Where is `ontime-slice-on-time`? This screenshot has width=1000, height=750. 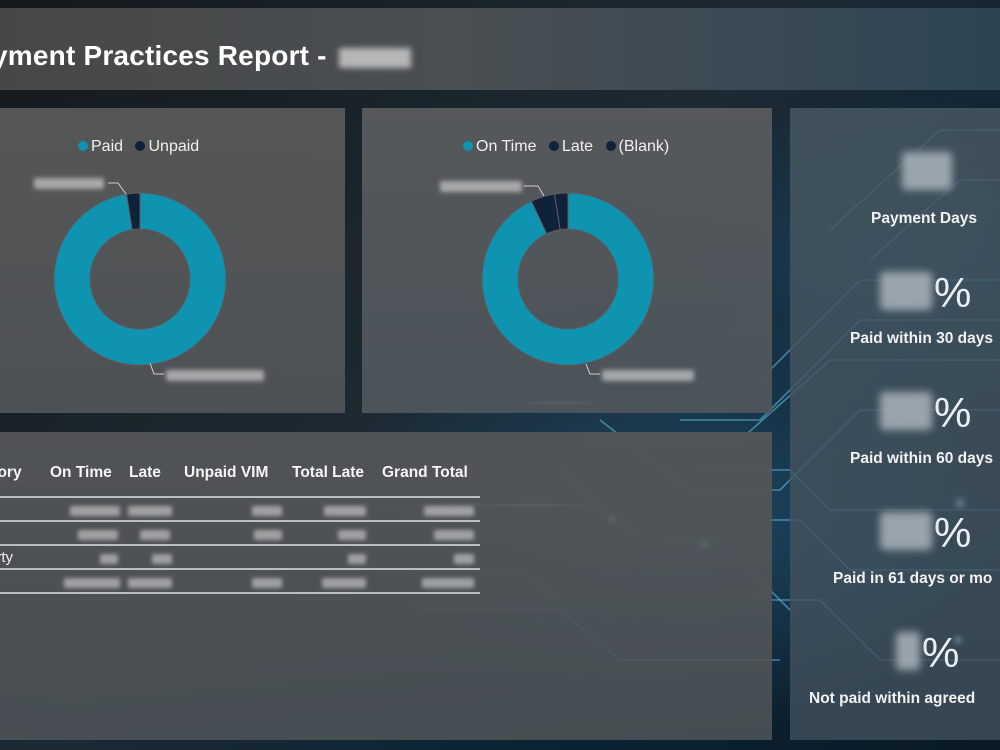
ontime-slice-on-time is located at coordinates (568, 279).